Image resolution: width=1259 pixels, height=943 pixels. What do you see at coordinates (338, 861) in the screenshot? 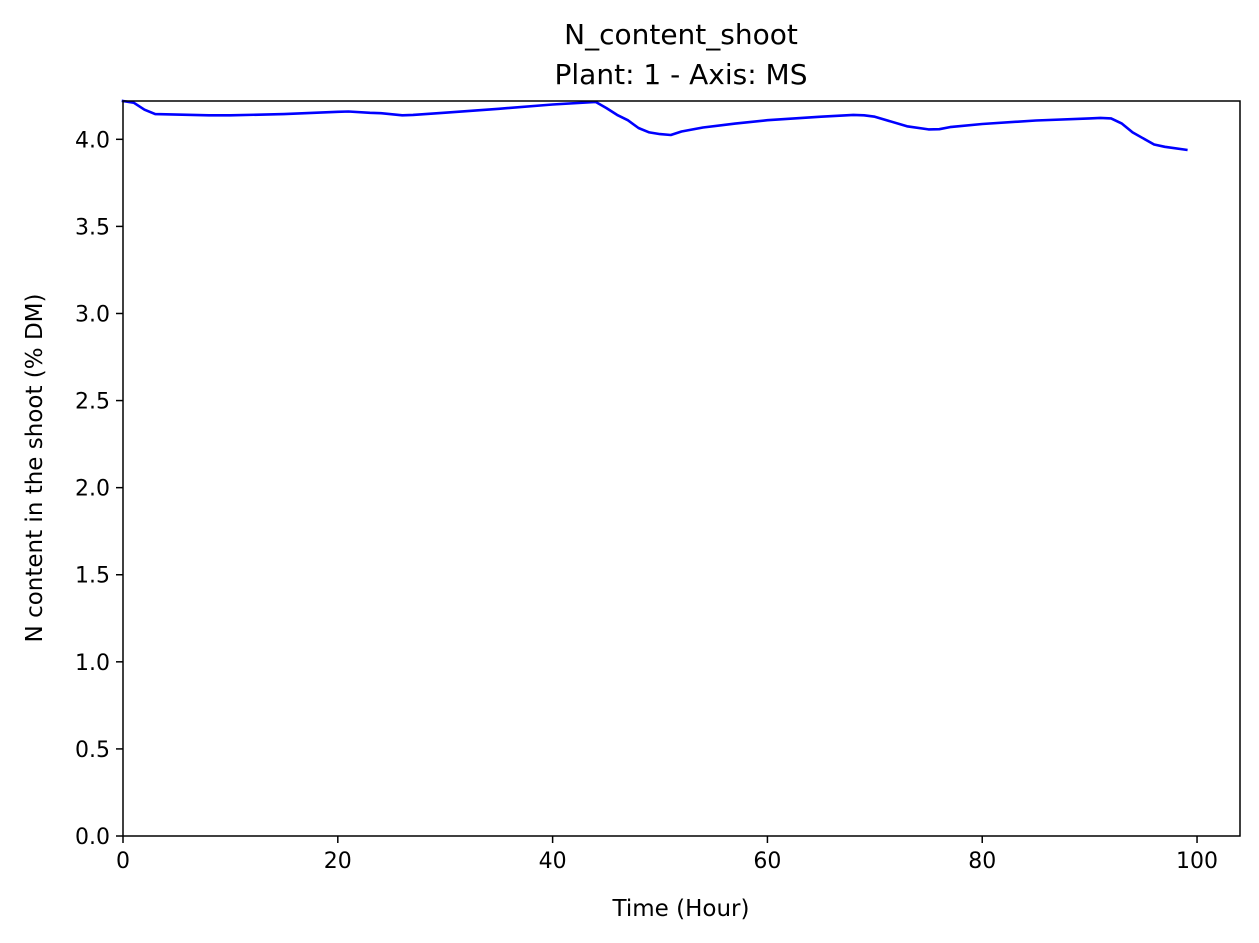
I see `x-tick-label: 20` at bounding box center [338, 861].